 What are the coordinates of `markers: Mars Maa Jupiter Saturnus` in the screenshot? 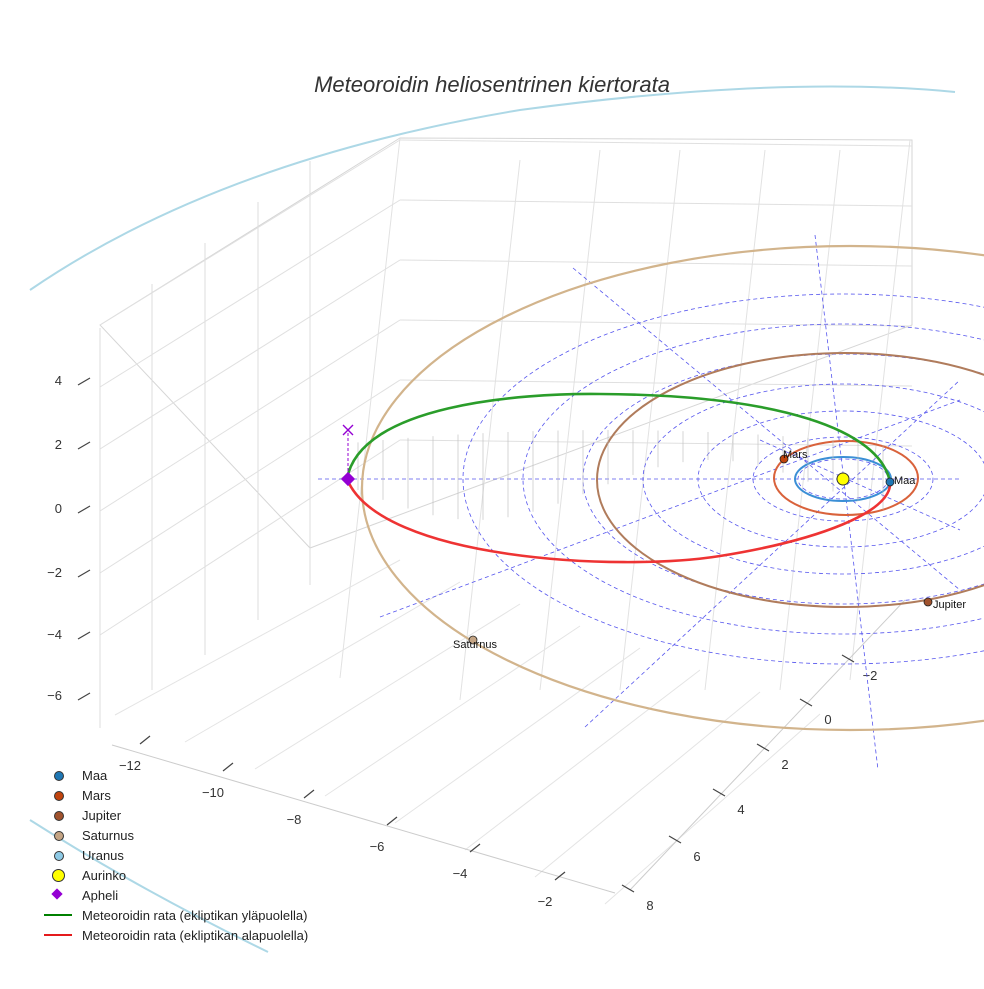 It's located at (653, 537).